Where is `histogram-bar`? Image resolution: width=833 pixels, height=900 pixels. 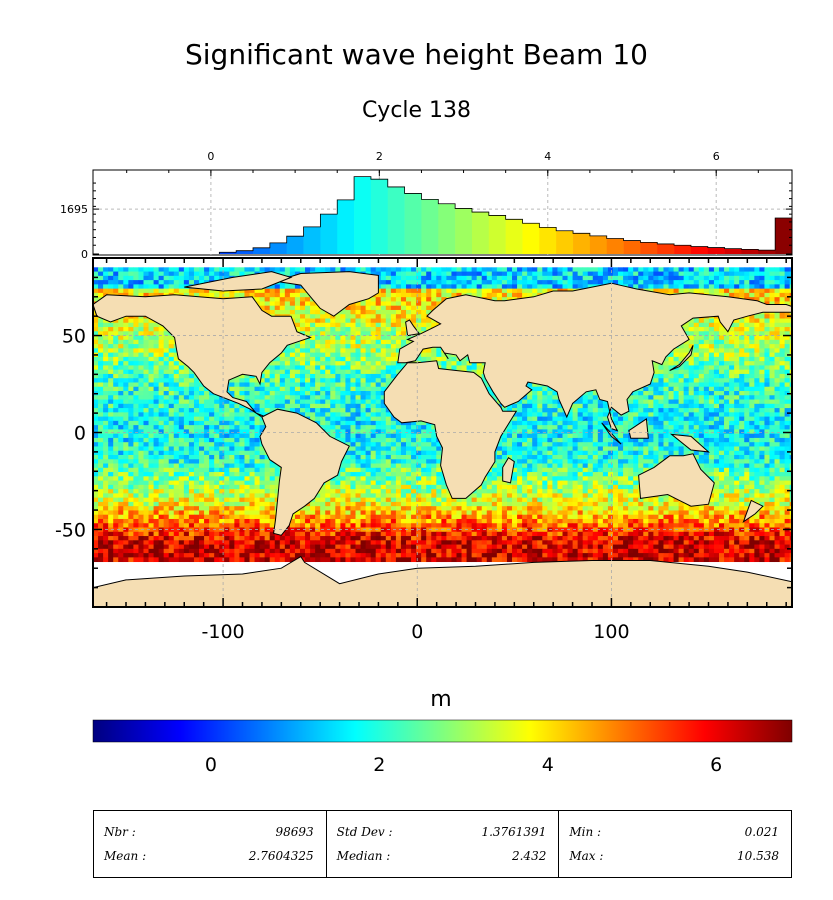
histogram-bar is located at coordinates (531, 238).